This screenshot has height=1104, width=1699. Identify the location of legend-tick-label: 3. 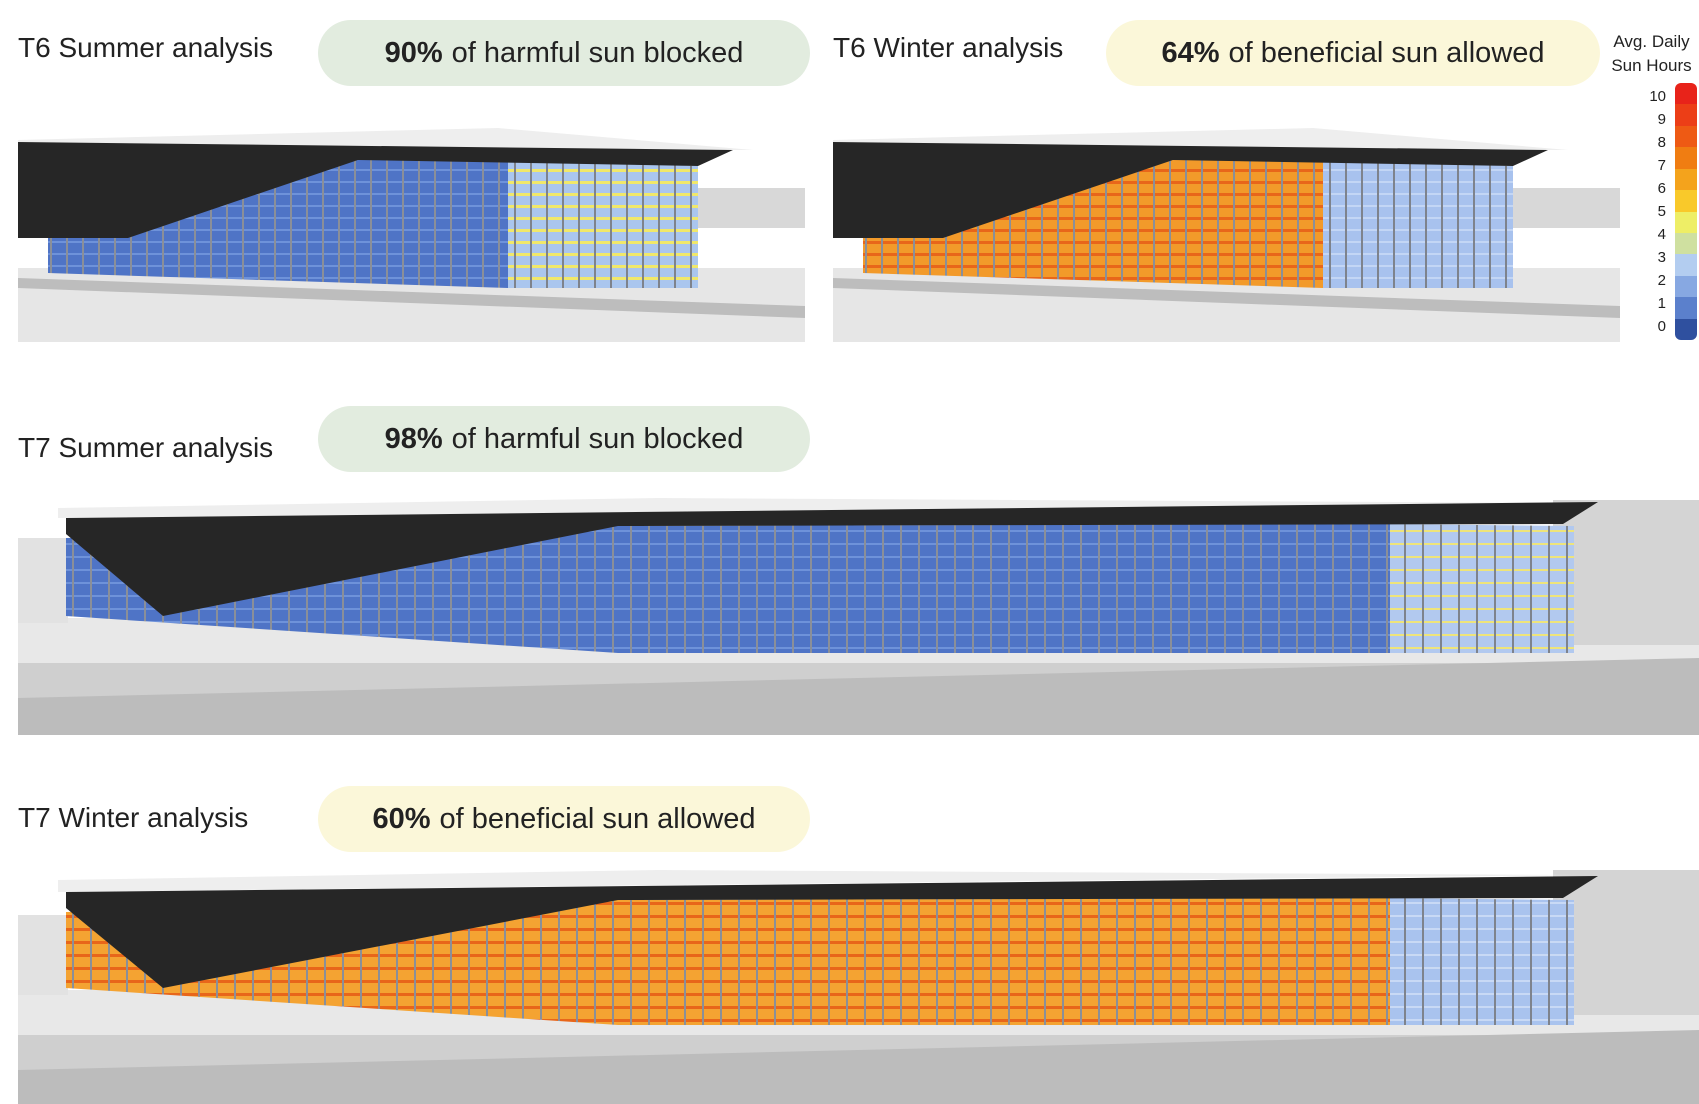
(1661, 257).